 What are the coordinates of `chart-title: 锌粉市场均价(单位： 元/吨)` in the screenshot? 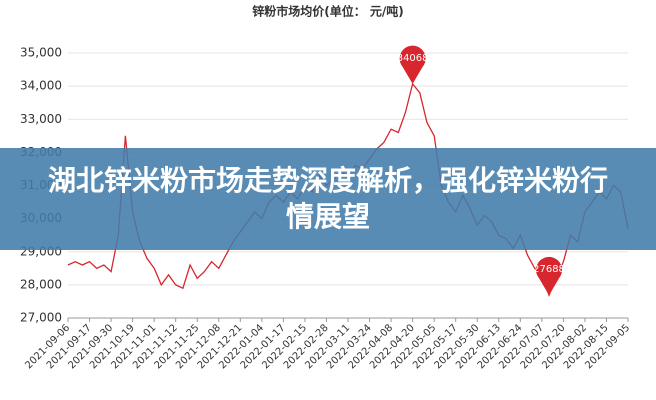 It's located at (328, 11).